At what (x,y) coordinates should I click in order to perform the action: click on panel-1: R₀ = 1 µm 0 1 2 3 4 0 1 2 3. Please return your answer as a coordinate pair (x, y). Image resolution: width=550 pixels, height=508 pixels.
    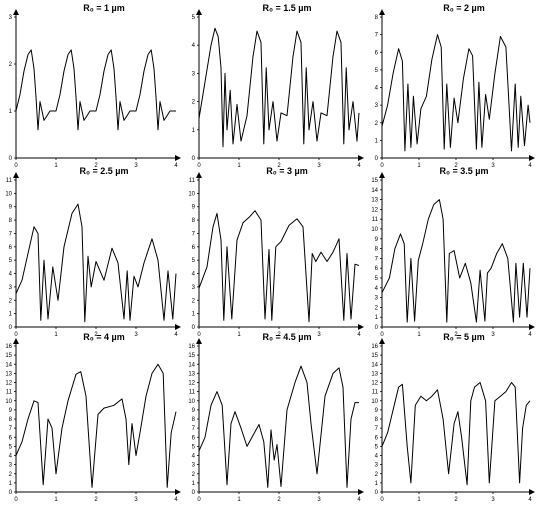
    Looking at the image, I should click on (95, 86).